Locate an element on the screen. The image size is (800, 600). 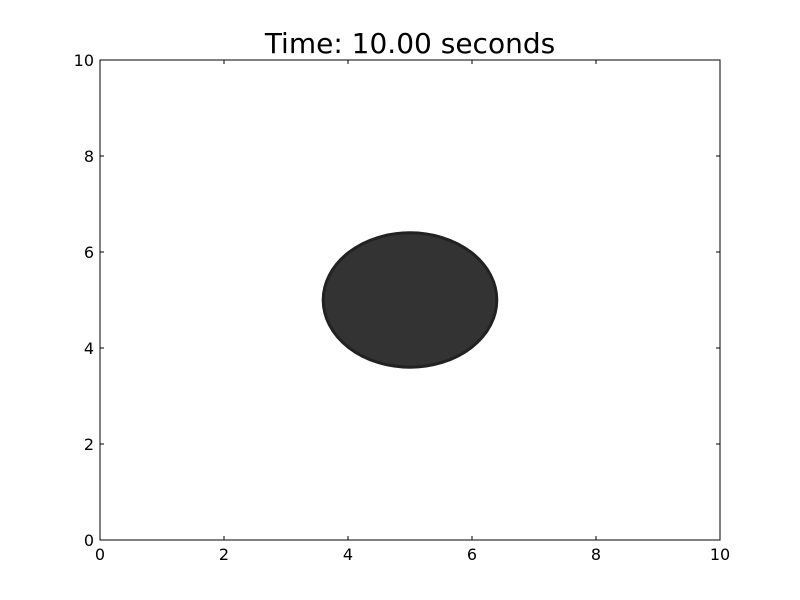
data-shapes is located at coordinates (410, 300).